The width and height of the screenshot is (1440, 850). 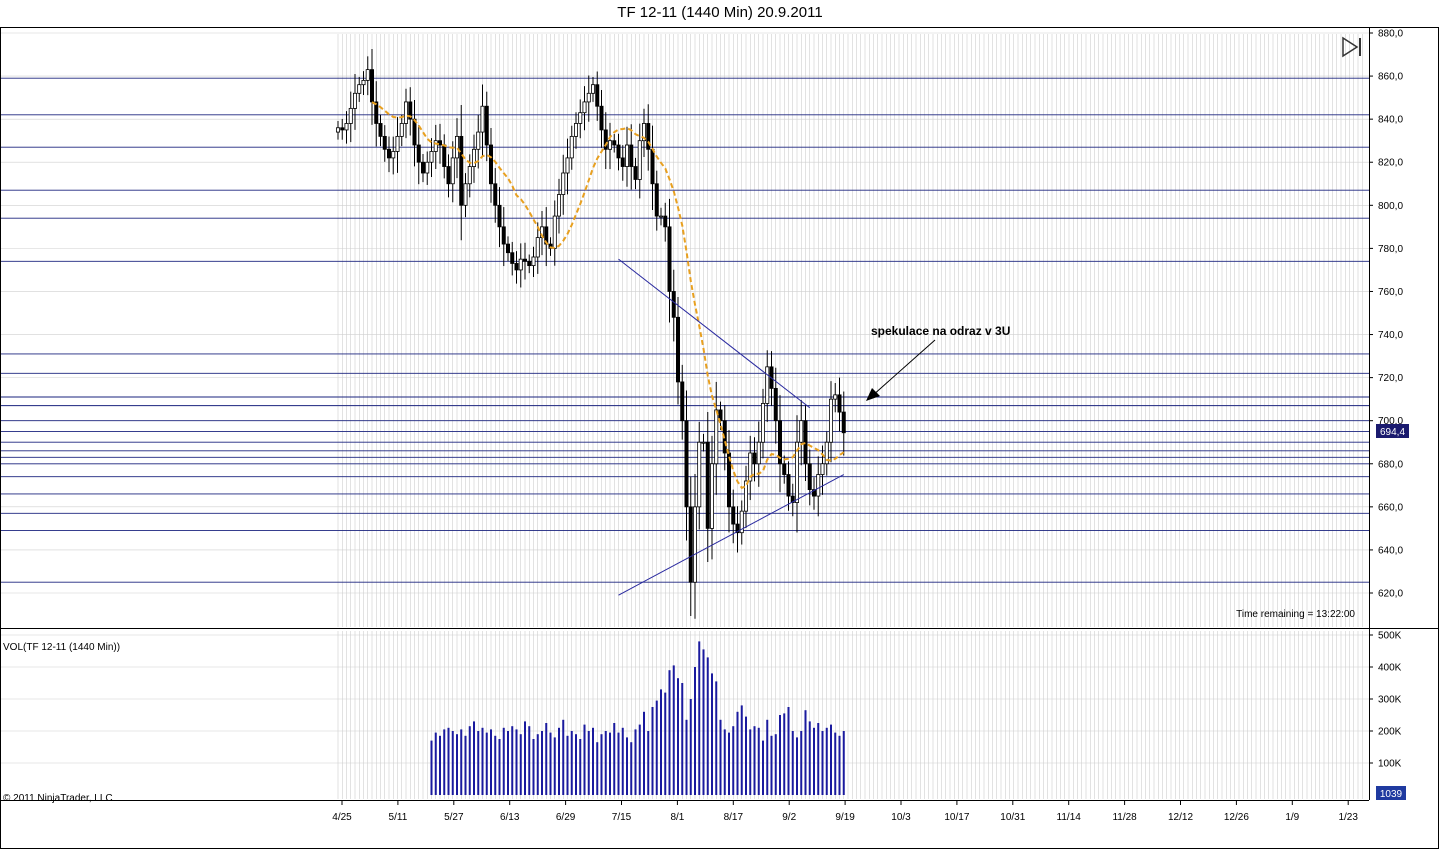 I want to click on price-tick-label: 660,0, so click(x=1390, y=507).